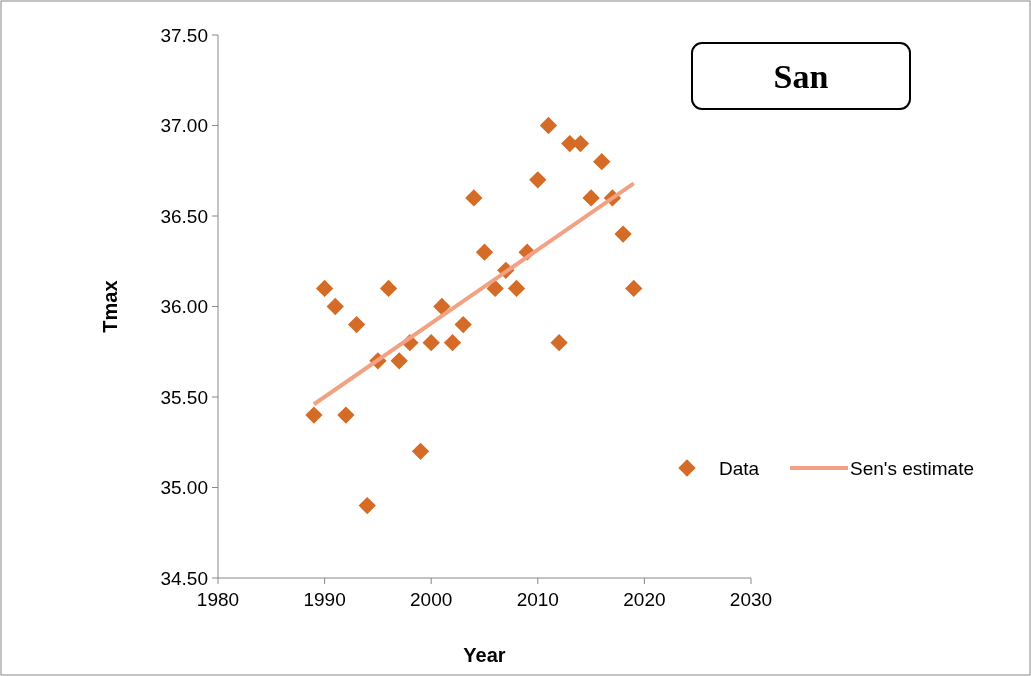 This screenshot has height=676, width=1031. What do you see at coordinates (110, 306) in the screenshot?
I see `y-axis-title: Tmax` at bounding box center [110, 306].